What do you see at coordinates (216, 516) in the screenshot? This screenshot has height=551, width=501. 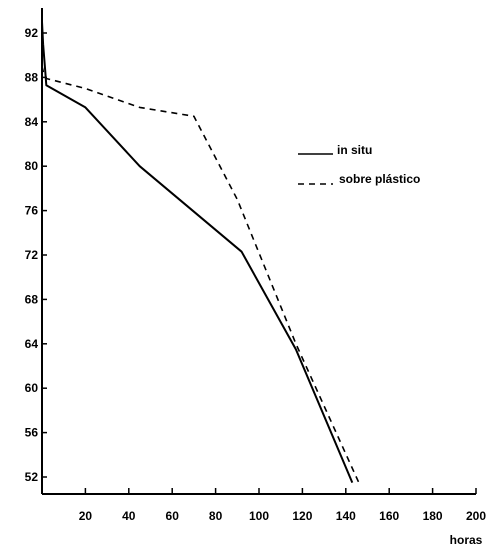 I see `x-tick-label: 80` at bounding box center [216, 516].